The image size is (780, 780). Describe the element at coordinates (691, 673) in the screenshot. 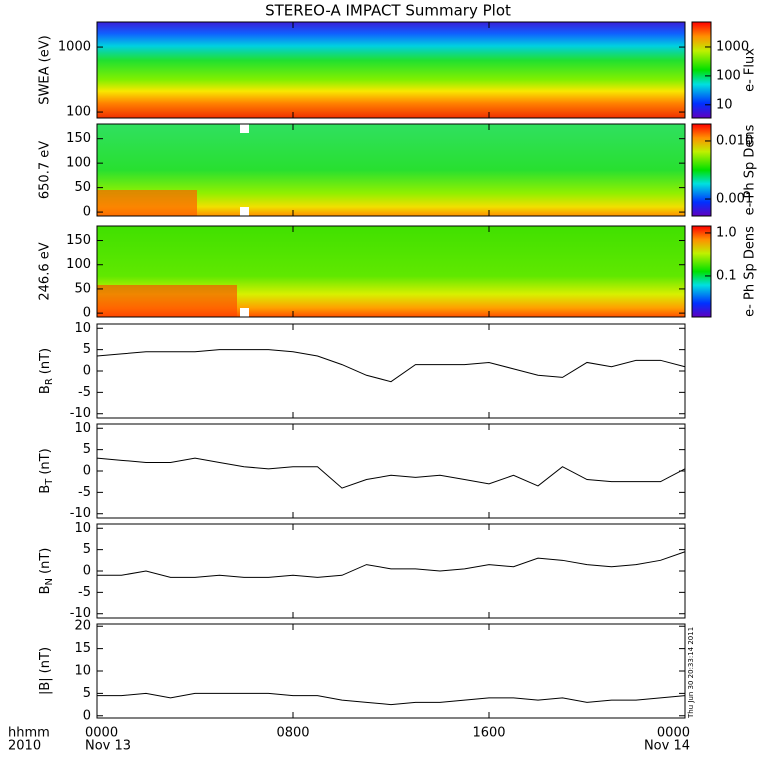

I see `timestamp: Thu Jun 30 20:33:14 2011` at that location.